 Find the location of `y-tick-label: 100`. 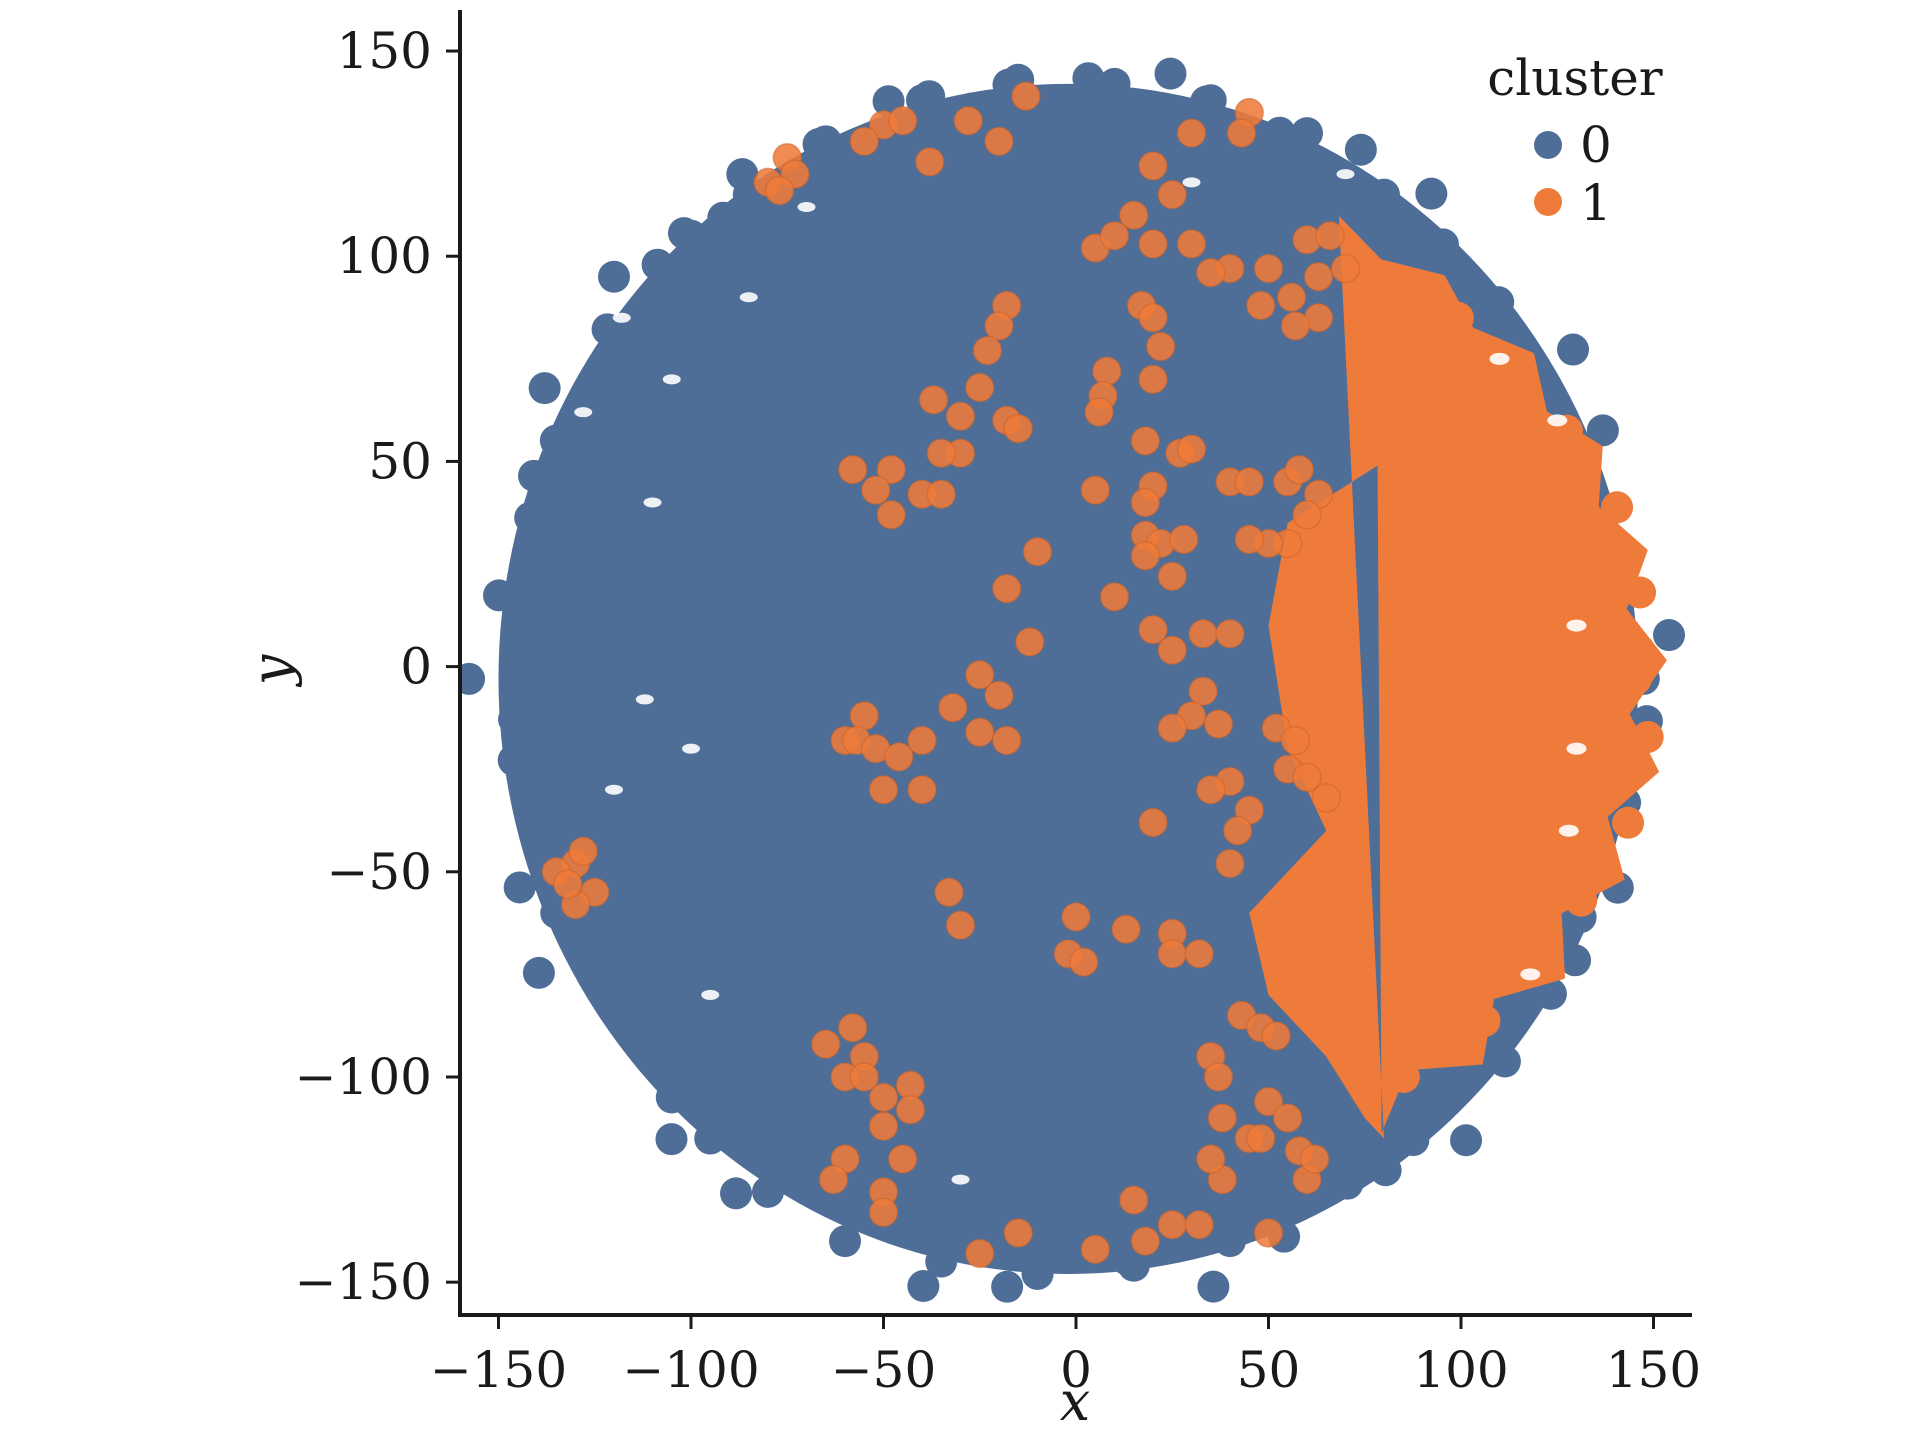

y-tick-label: 100 is located at coordinates (384, 256).